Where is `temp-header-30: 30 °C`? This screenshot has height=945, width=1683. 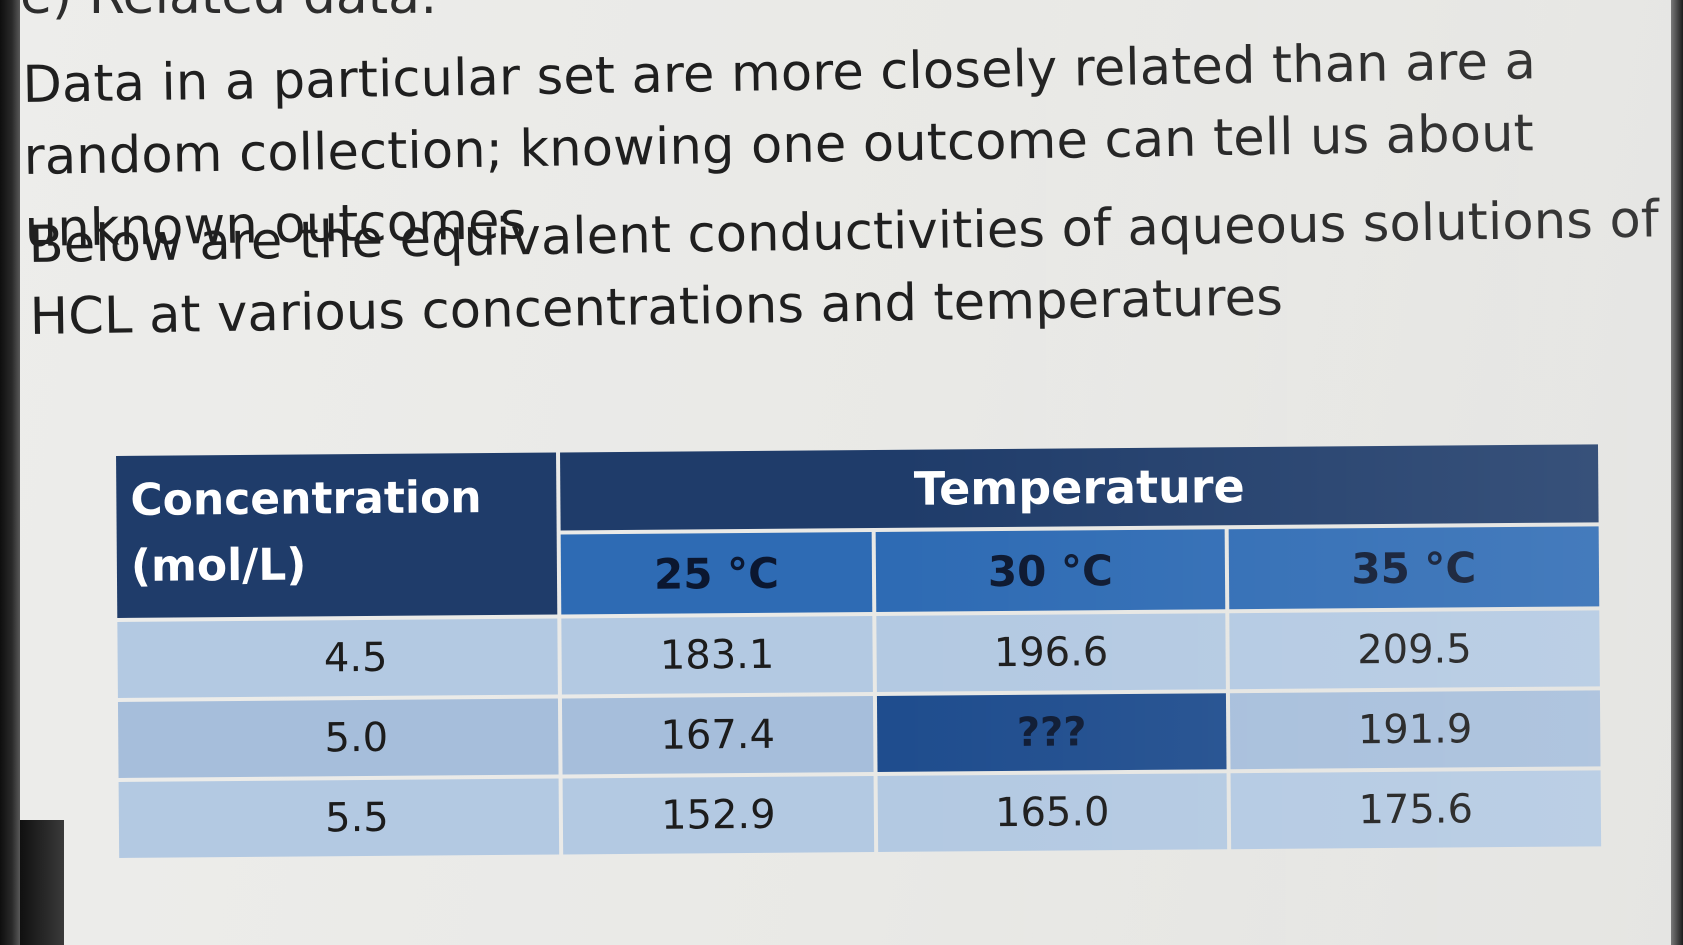 temp-header-30: 30 °C is located at coordinates (1050, 571).